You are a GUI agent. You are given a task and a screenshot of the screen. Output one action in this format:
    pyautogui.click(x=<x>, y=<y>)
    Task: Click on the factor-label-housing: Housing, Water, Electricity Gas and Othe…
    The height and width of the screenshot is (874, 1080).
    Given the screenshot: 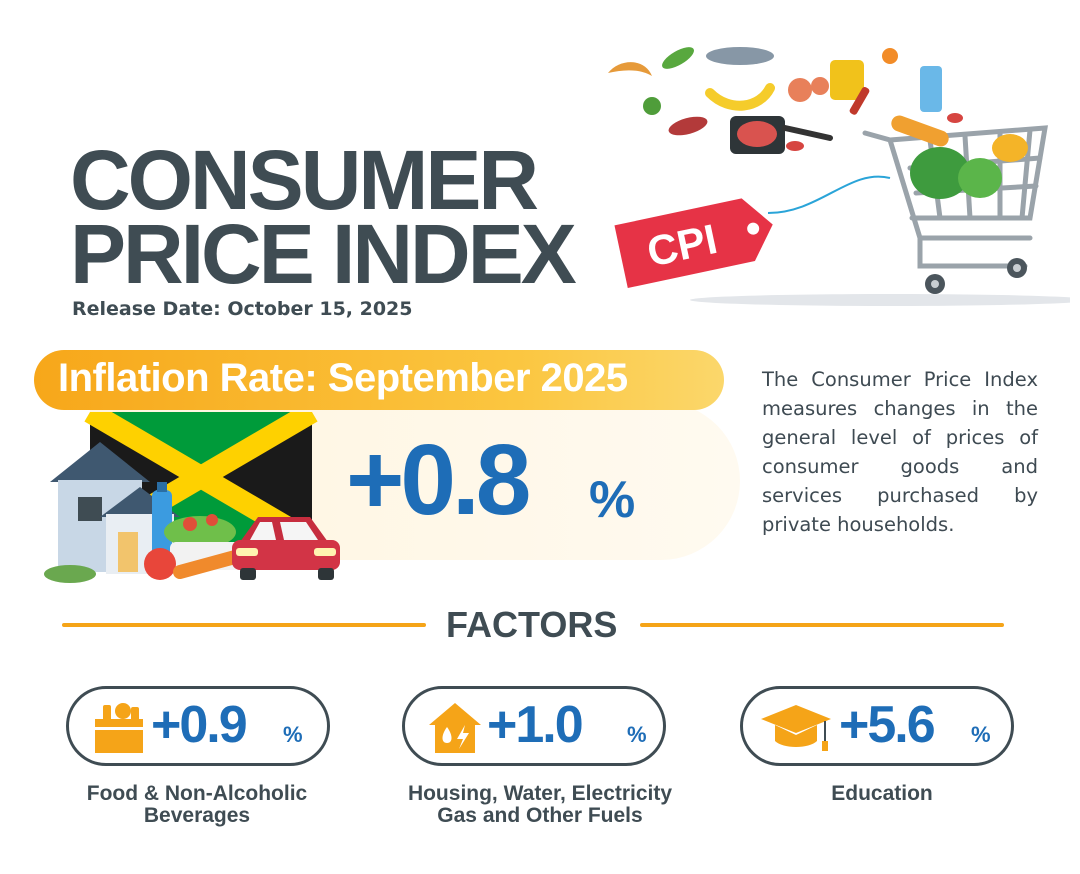 What is the action you would take?
    pyautogui.click(x=540, y=805)
    